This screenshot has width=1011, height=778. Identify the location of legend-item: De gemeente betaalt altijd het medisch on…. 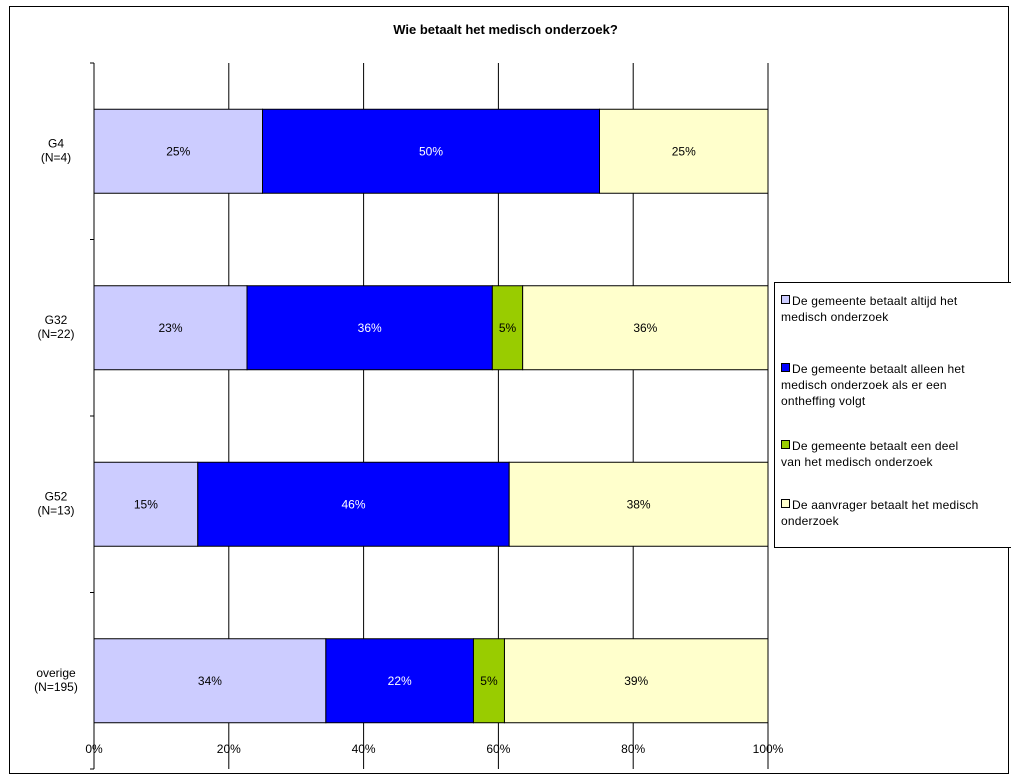
(896, 309).